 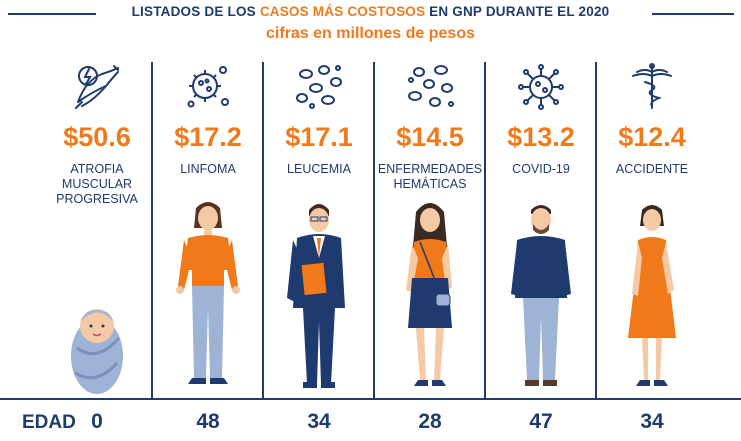 What do you see at coordinates (652, 137) in the screenshot?
I see `case-amount: $12.4` at bounding box center [652, 137].